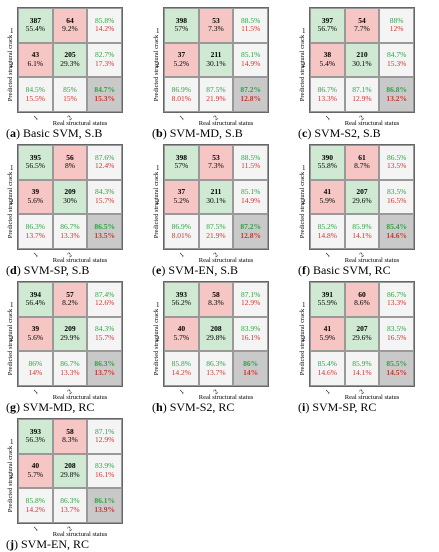 The image size is (439, 552). Describe the element at coordinates (327, 227) in the screenshot. I see `recall-value: 85.2%` at that location.